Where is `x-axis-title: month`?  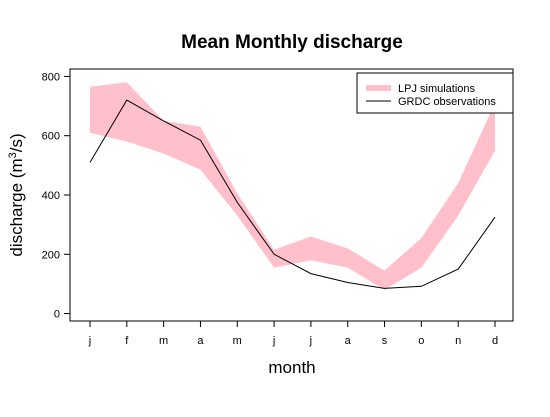
x-axis-title: month is located at coordinates (291, 367).